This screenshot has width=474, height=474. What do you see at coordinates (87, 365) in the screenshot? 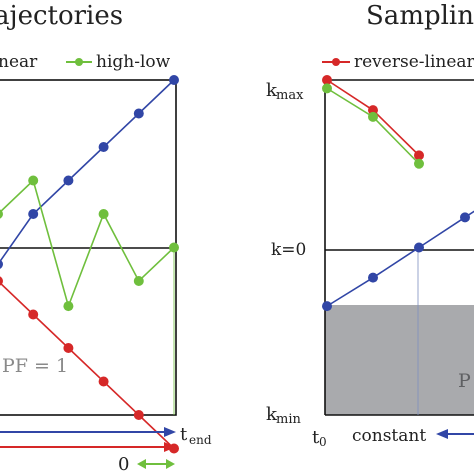
I see `left-series-2-line` at bounding box center [87, 365].